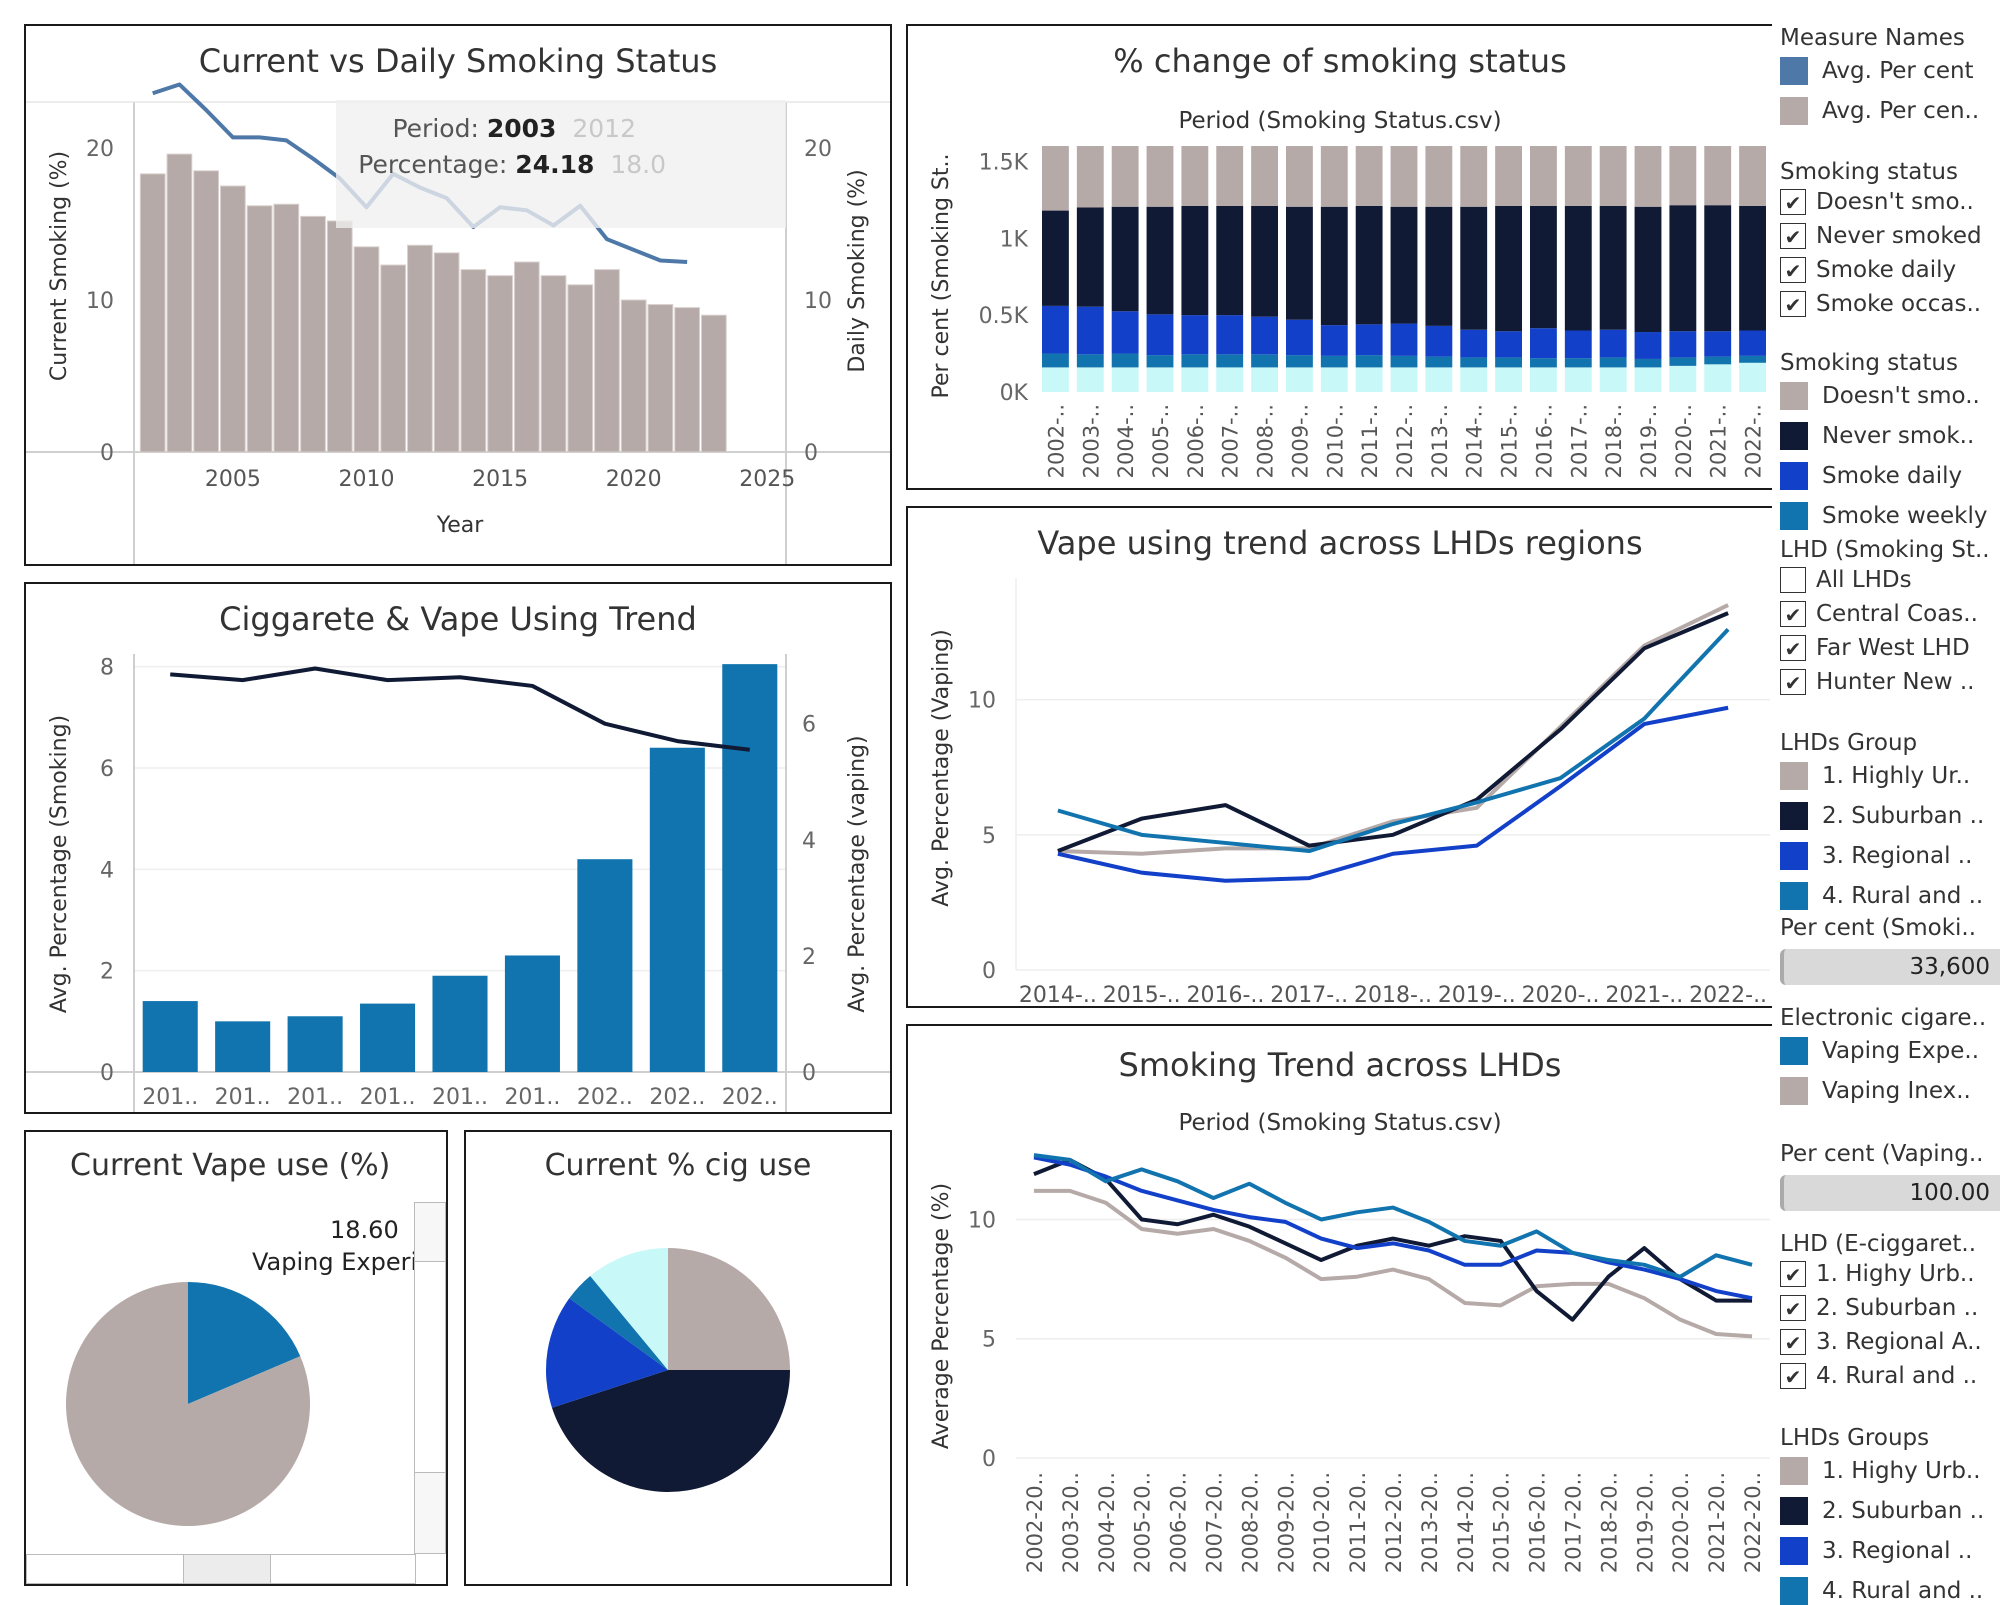  I want to click on y-tick-label: 6, so click(107, 769).